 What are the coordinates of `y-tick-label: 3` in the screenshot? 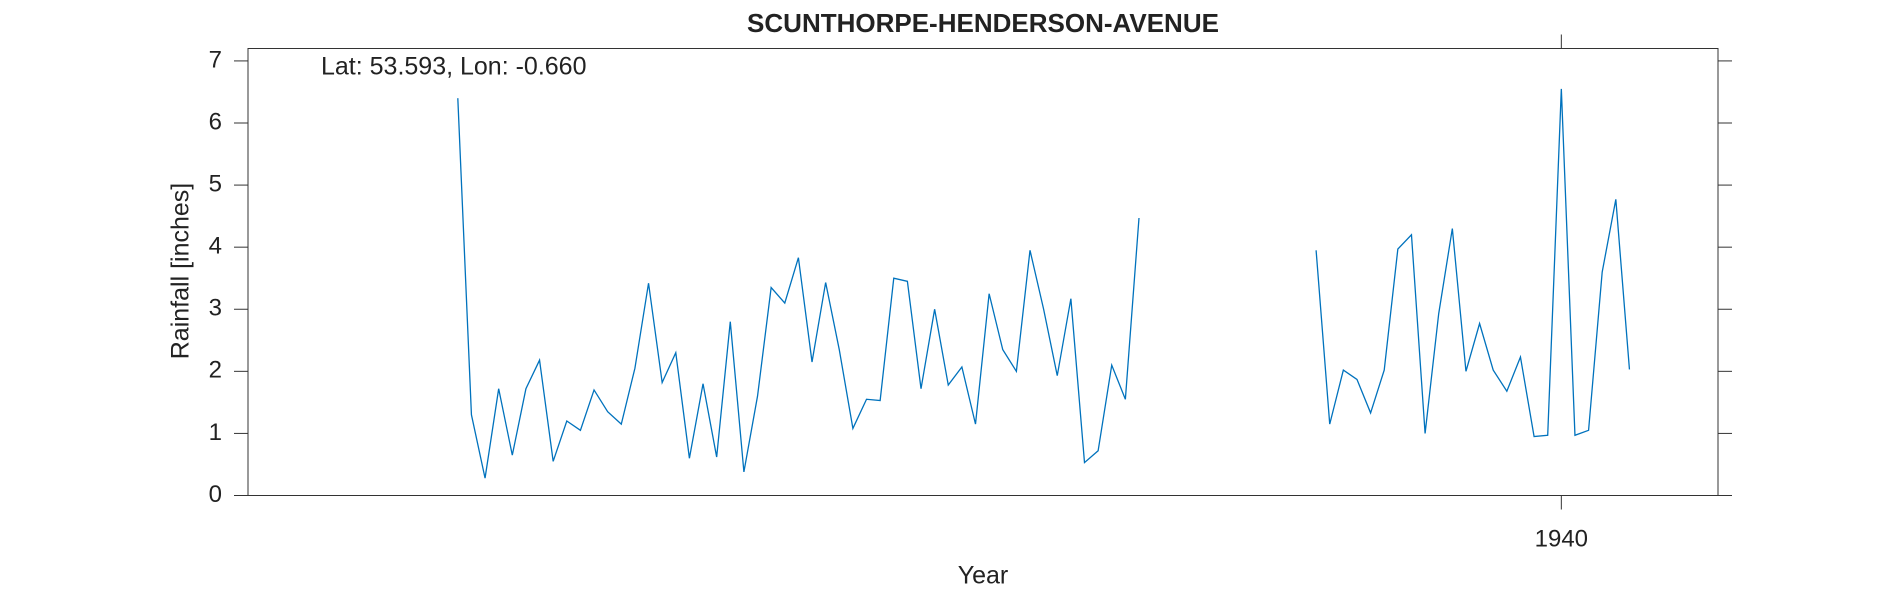 It's located at (215, 308).